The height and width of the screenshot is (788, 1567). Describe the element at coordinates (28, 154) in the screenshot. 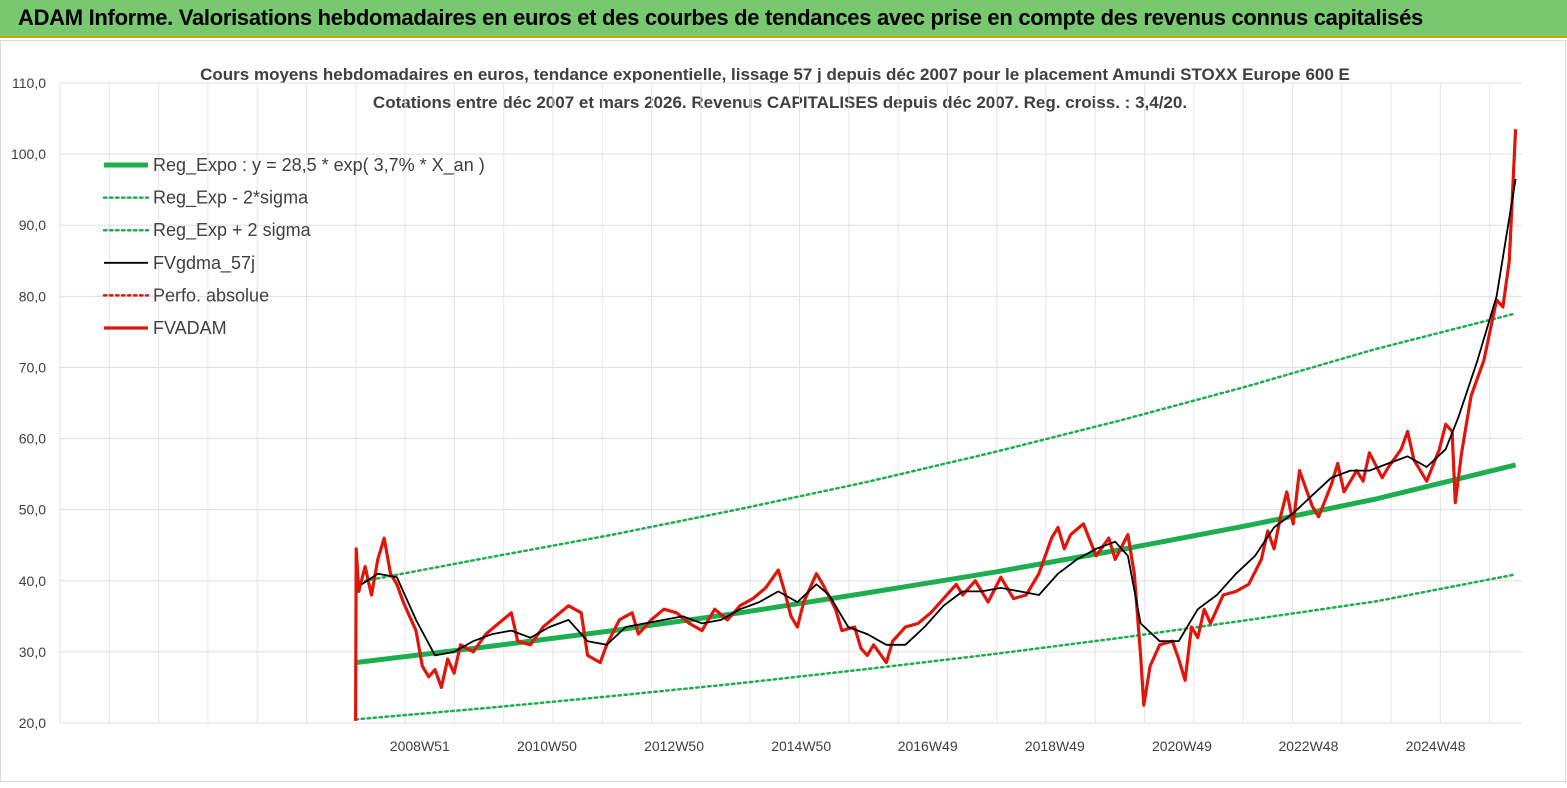

I see `y-tick-label: 100,0` at that location.